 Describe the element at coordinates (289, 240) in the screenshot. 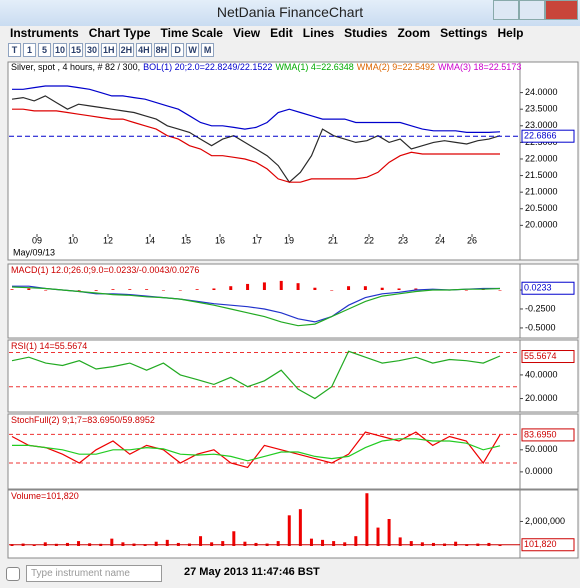

I see `x-tick-label: 19` at that location.